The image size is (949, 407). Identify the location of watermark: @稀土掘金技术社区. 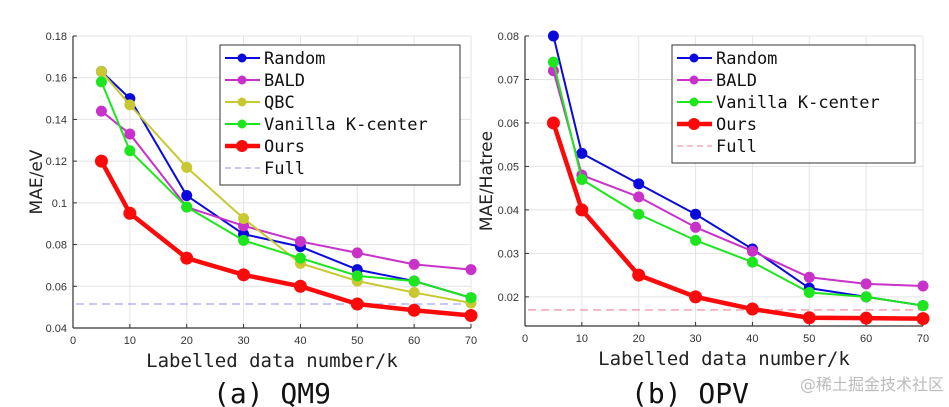
(872, 384).